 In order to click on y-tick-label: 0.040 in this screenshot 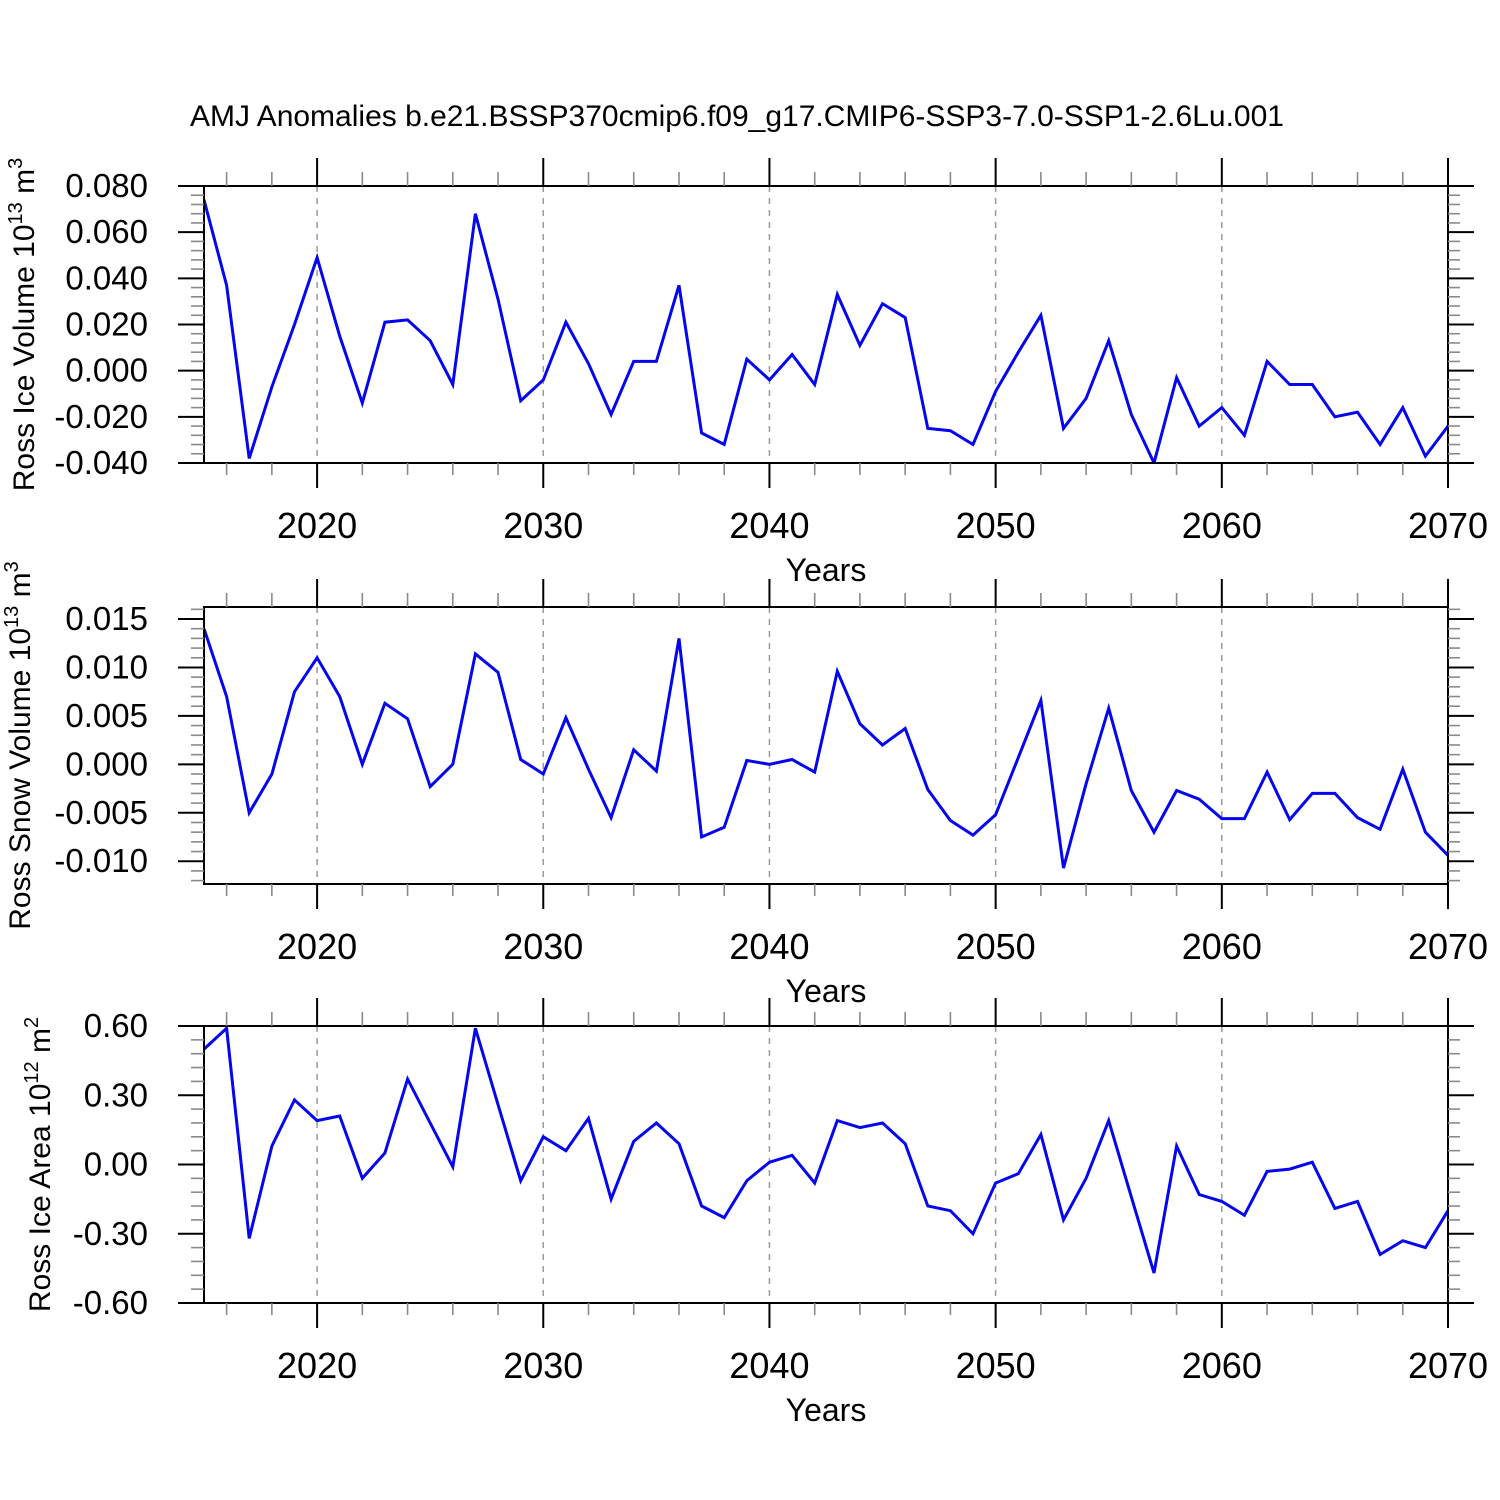, I will do `click(106, 277)`.